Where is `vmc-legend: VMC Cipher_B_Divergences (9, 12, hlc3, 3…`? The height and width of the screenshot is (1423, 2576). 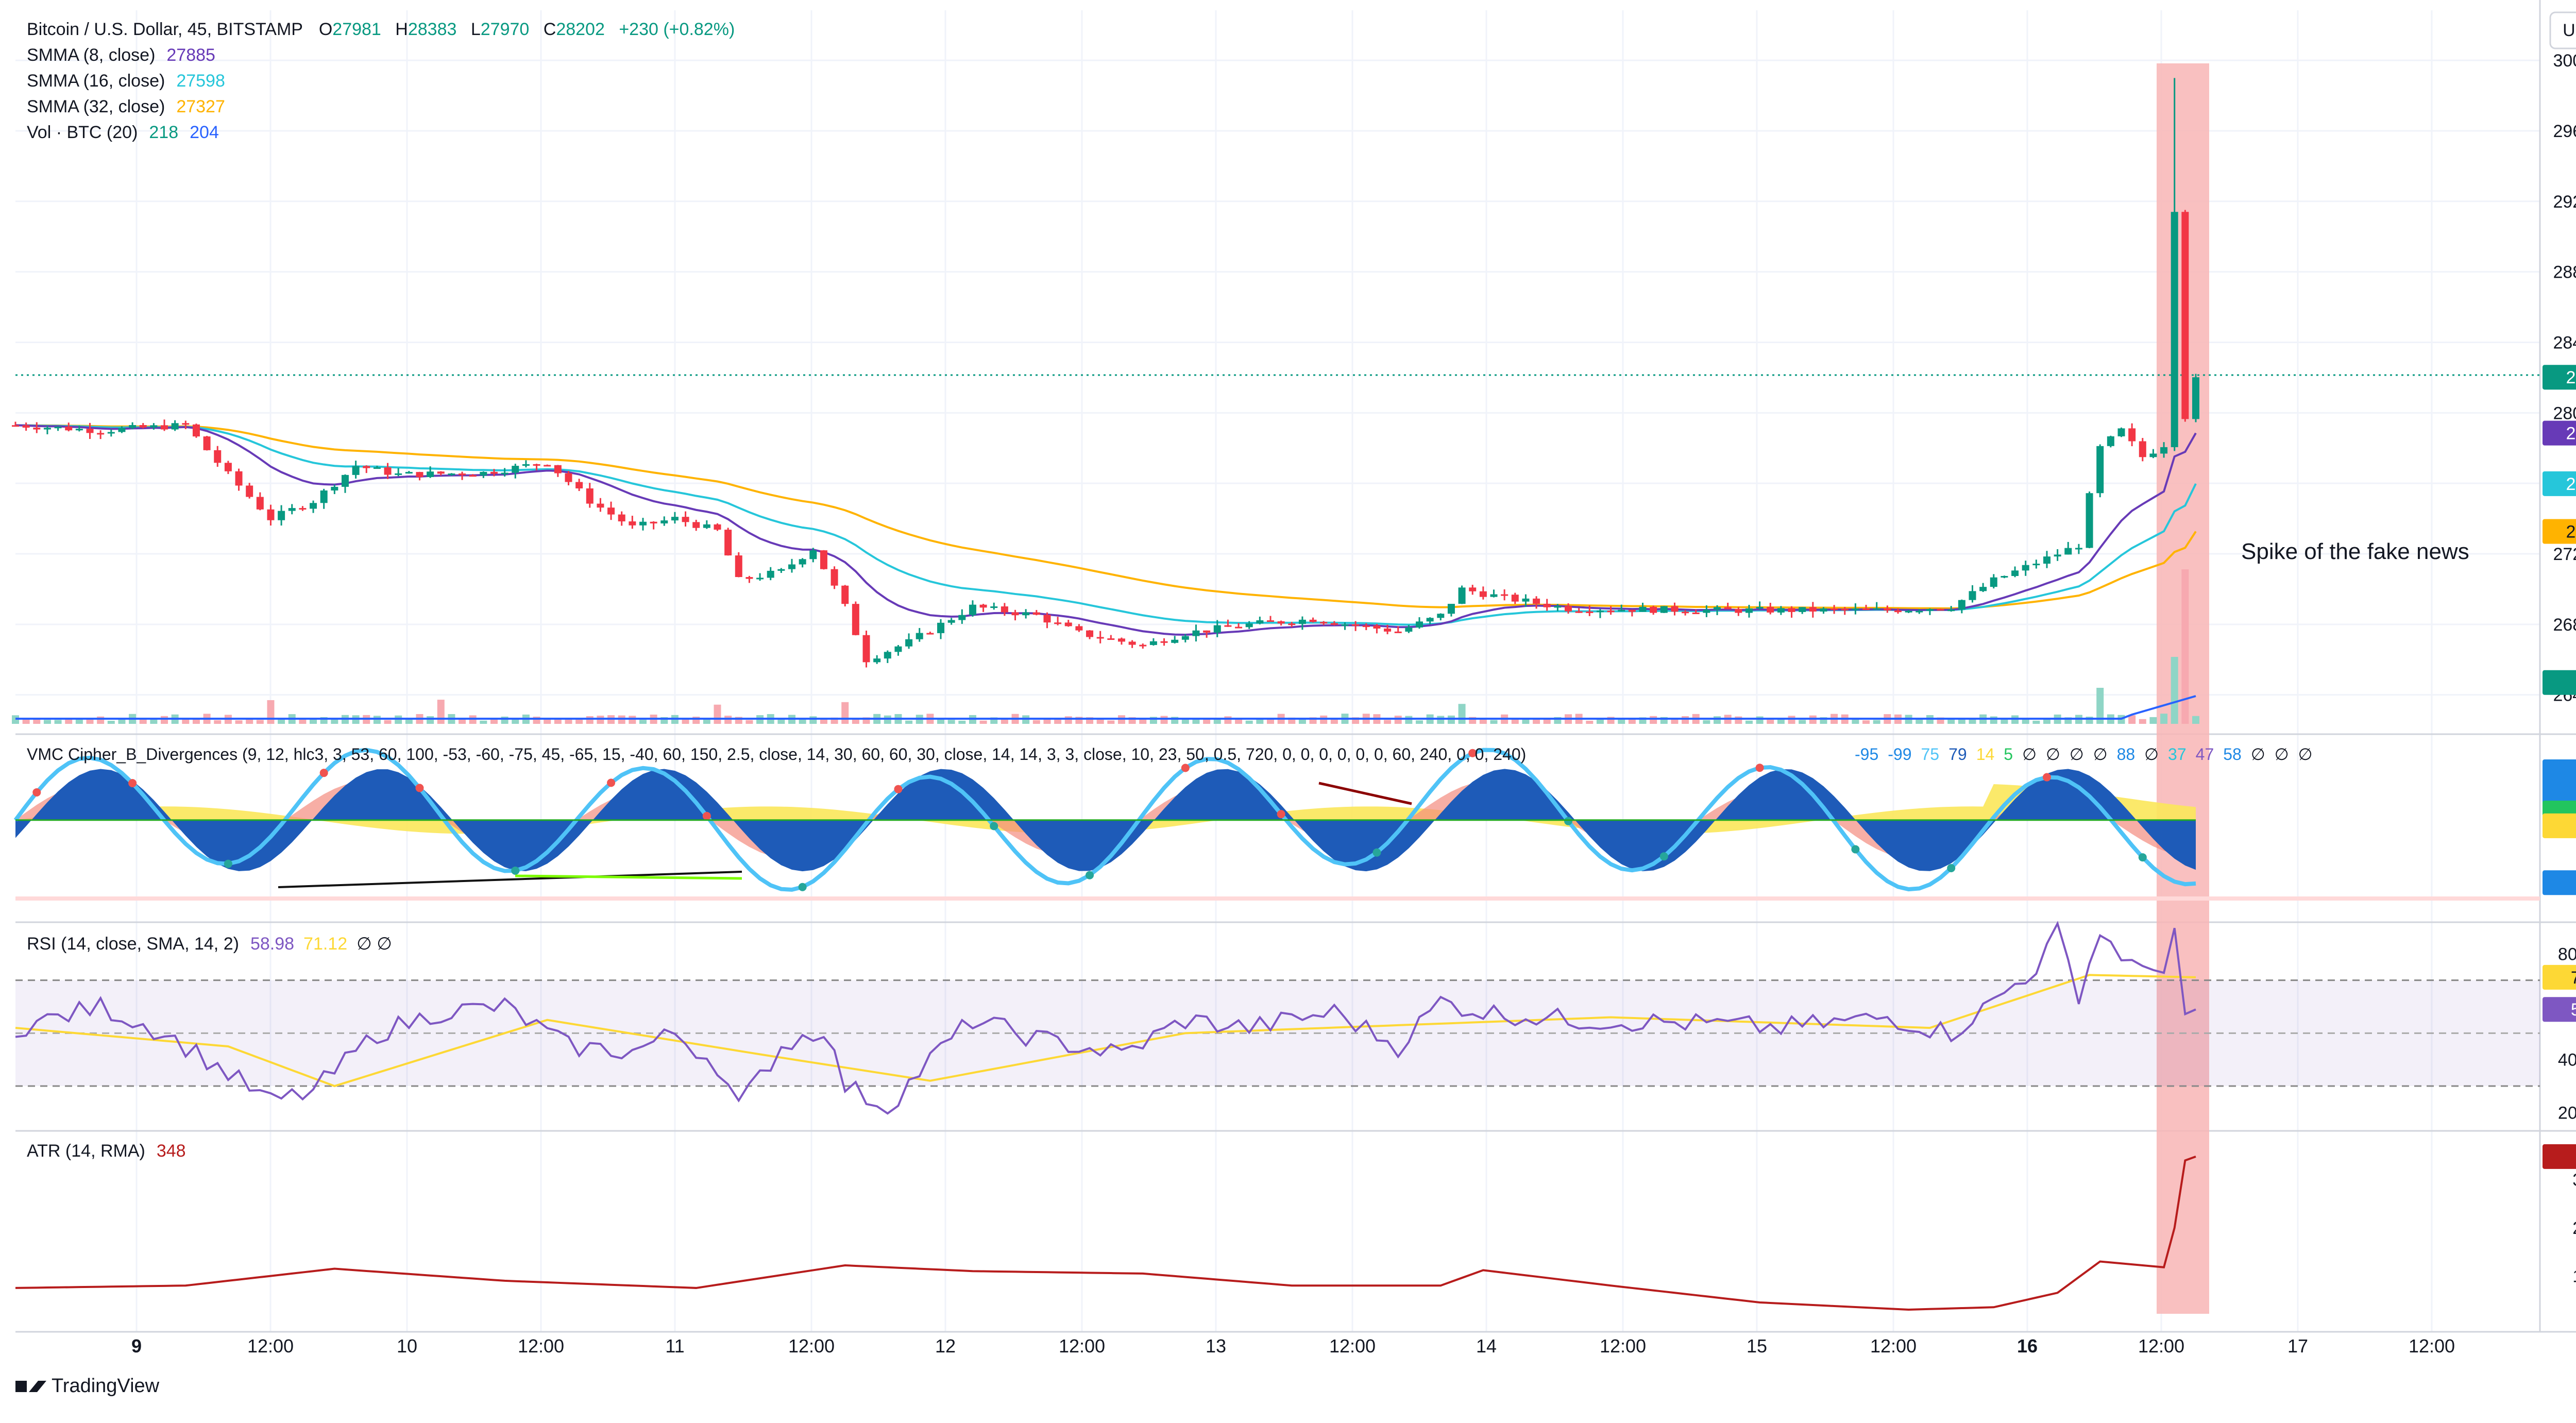
vmc-legend: VMC Cipher_B_Divergences (9, 12, hlc3, 3… is located at coordinates (1169, 754).